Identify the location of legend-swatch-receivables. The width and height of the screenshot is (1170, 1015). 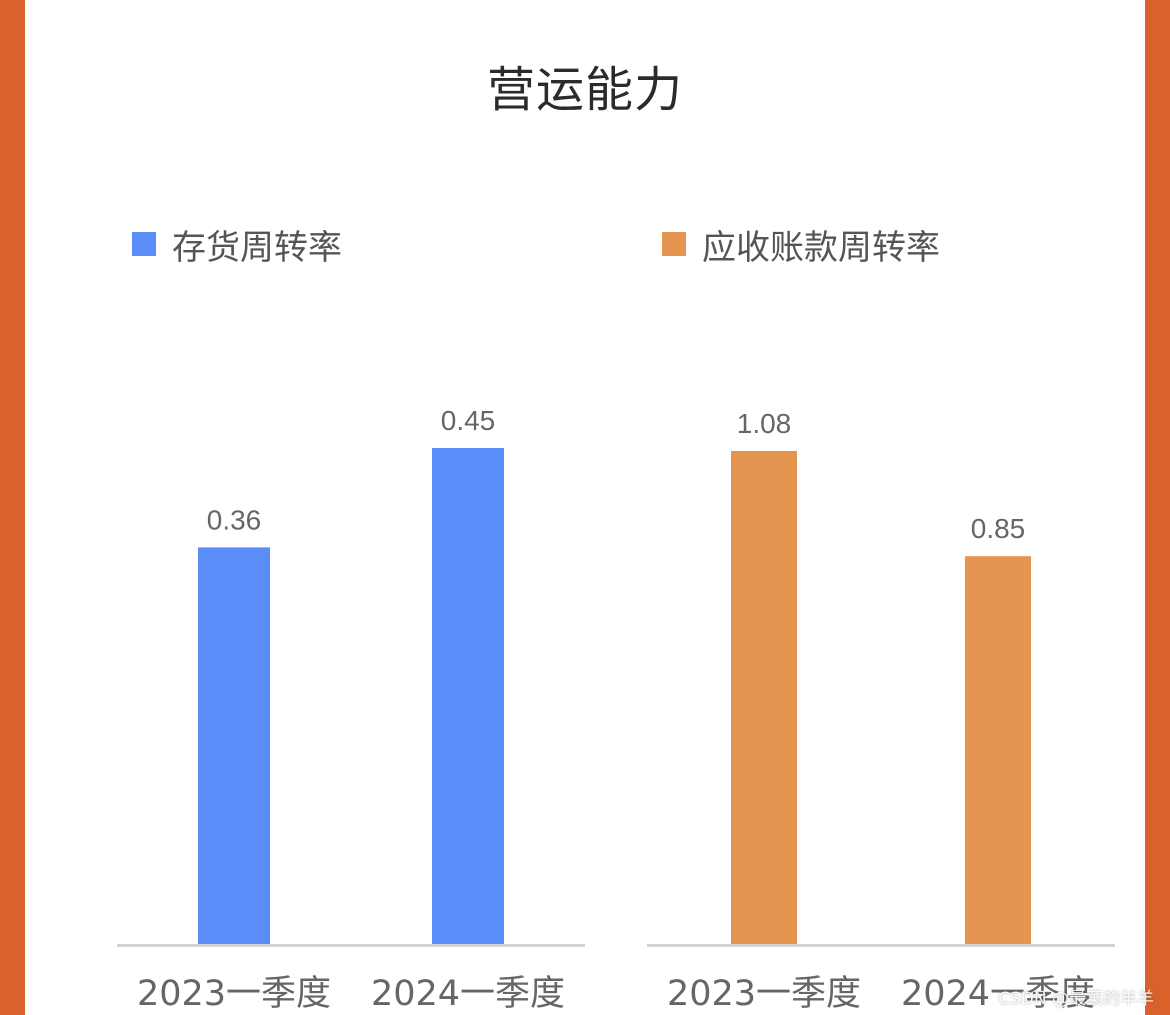
(674, 244).